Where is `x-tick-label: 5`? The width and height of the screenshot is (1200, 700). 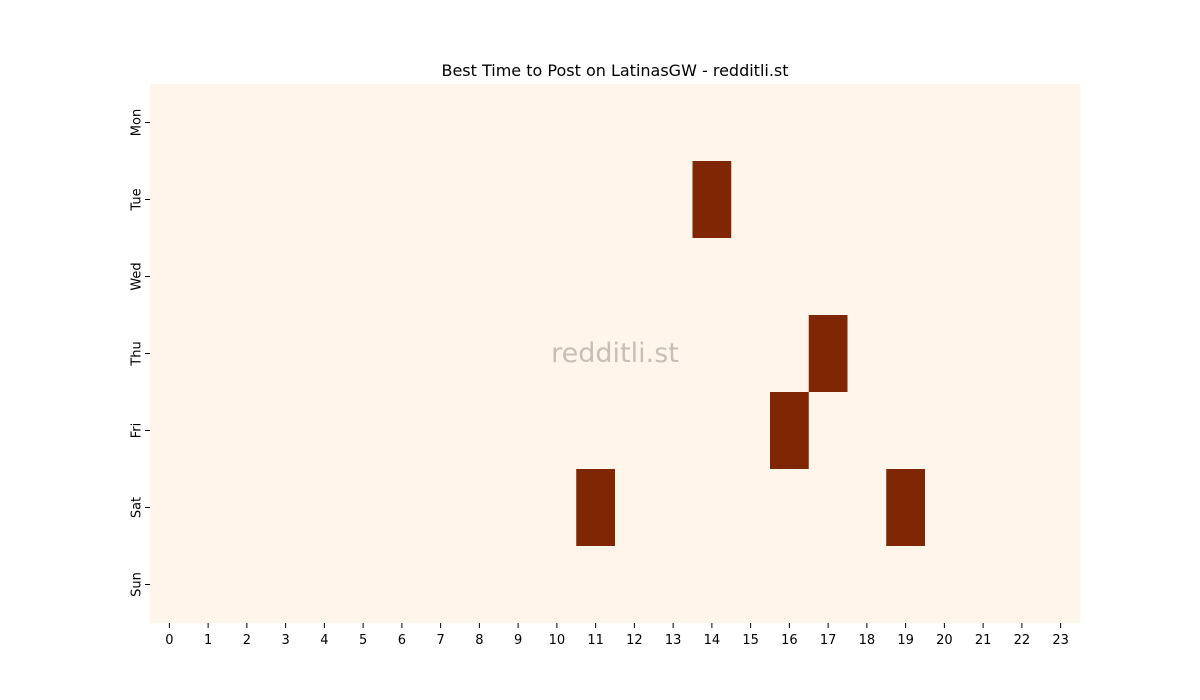
x-tick-label: 5 is located at coordinates (363, 640).